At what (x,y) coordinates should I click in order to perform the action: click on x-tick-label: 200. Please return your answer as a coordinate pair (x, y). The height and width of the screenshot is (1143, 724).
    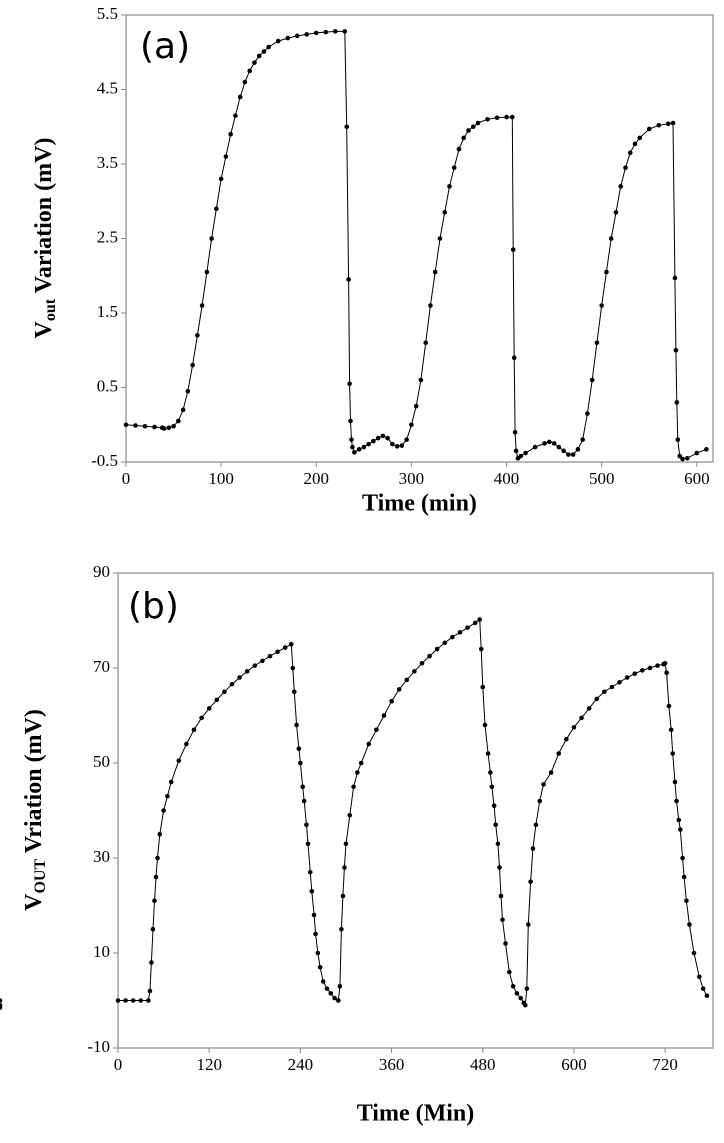
    Looking at the image, I should click on (317, 478).